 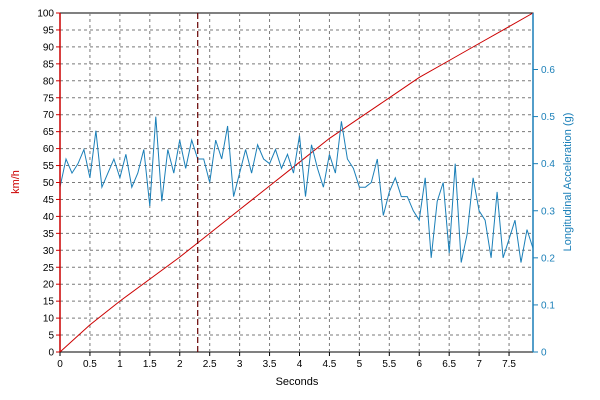 I want to click on y-left-tick-label: 60, so click(x=49, y=149).